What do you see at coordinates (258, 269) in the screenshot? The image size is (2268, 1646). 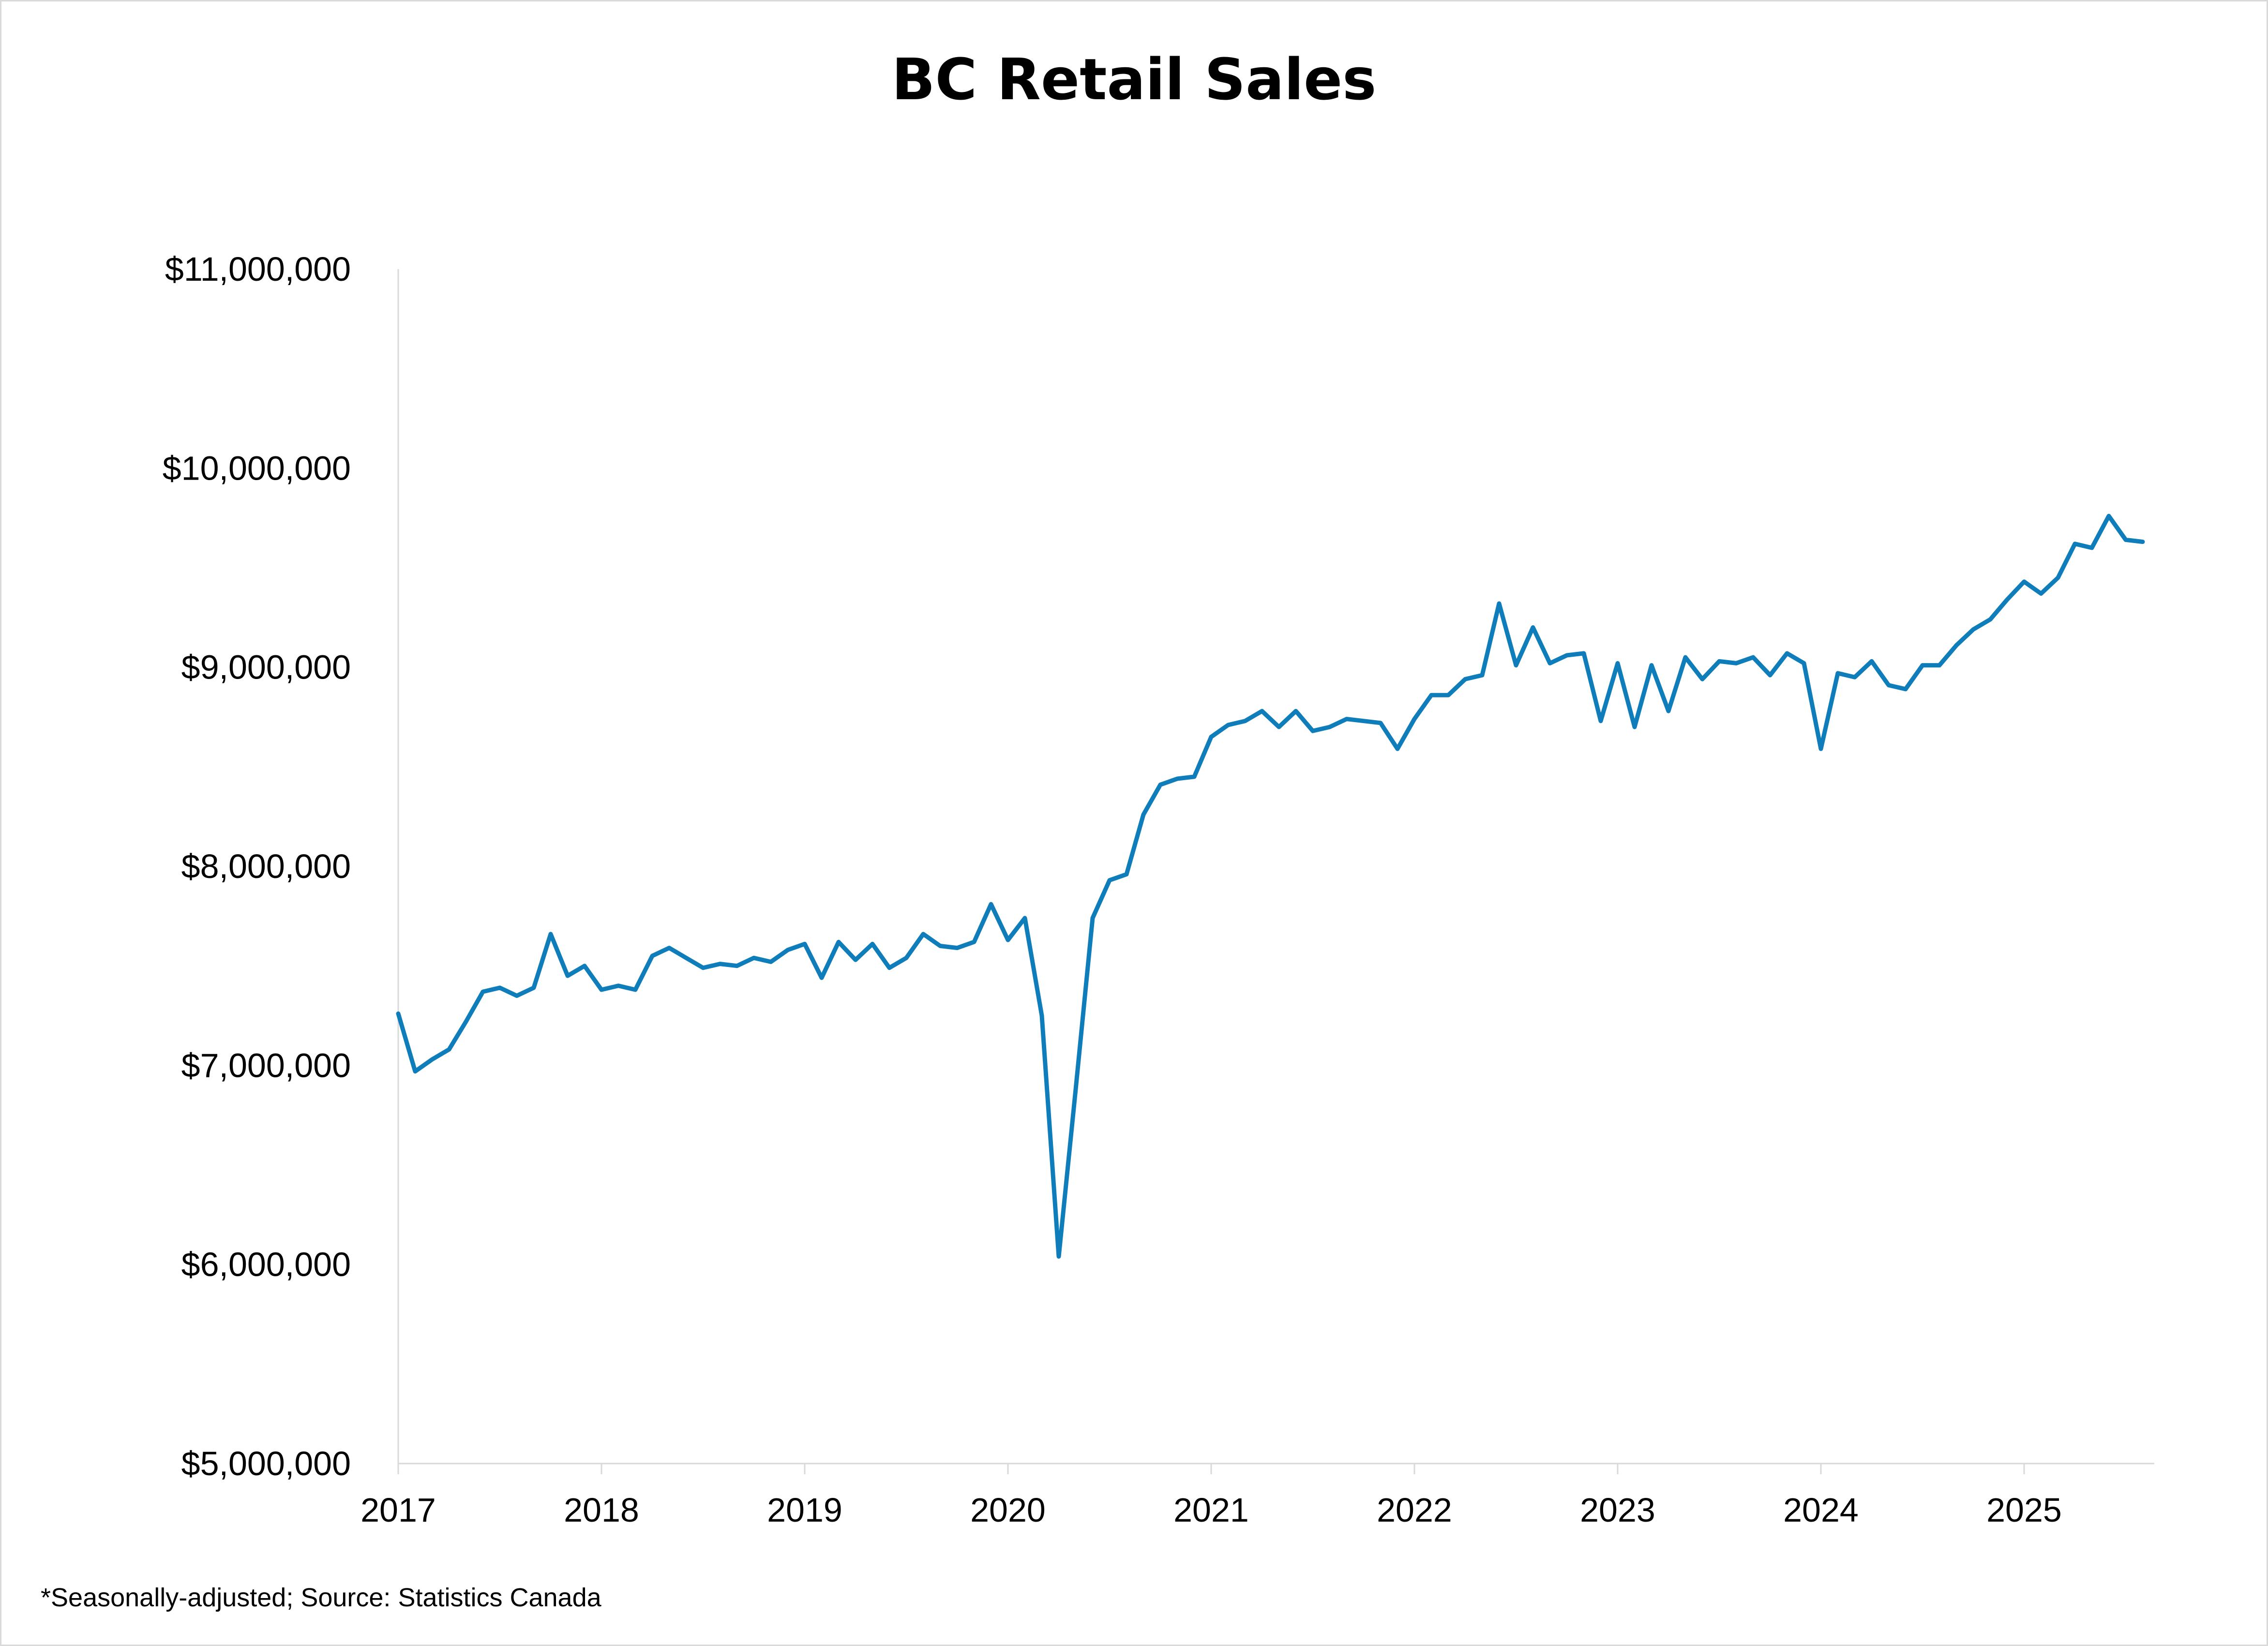 I see `y-tick-label: $11,000,000` at bounding box center [258, 269].